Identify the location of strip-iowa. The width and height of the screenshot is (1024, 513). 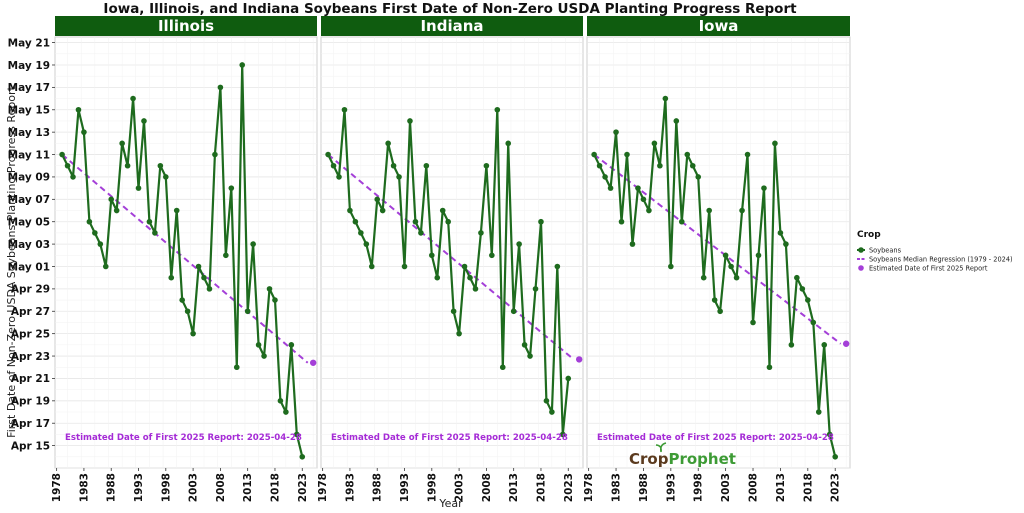
(718, 26).